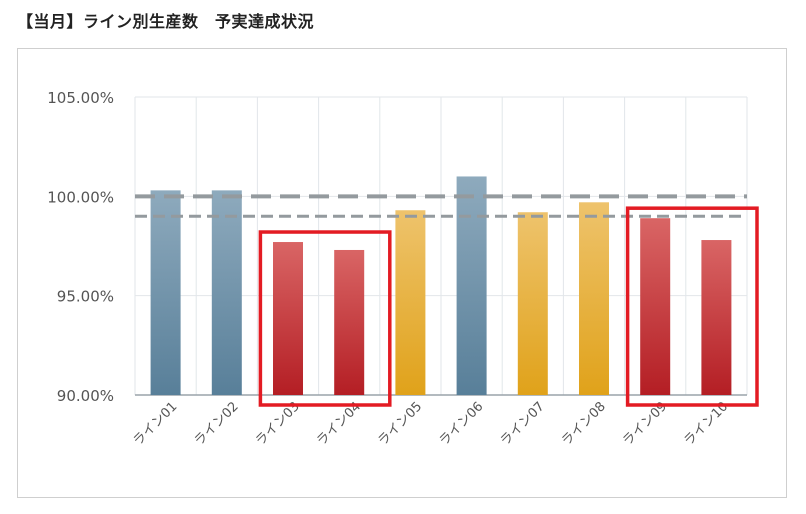  What do you see at coordinates (156, 424) in the screenshot?
I see `x-tick-label: ライン01` at bounding box center [156, 424].